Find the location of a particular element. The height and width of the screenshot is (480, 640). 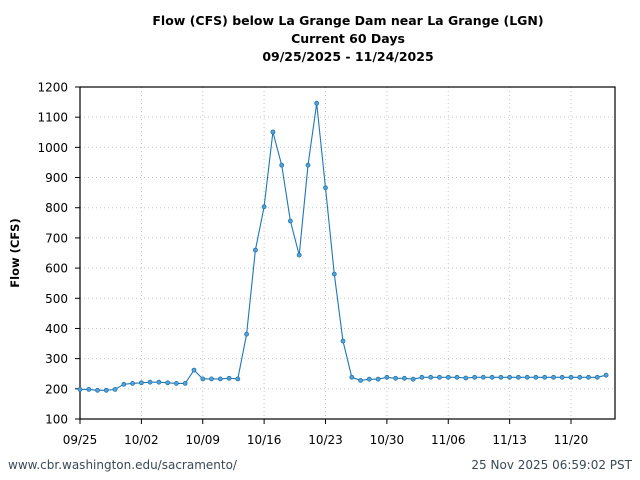

x-tick-label: 09/25 is located at coordinates (80, 440).